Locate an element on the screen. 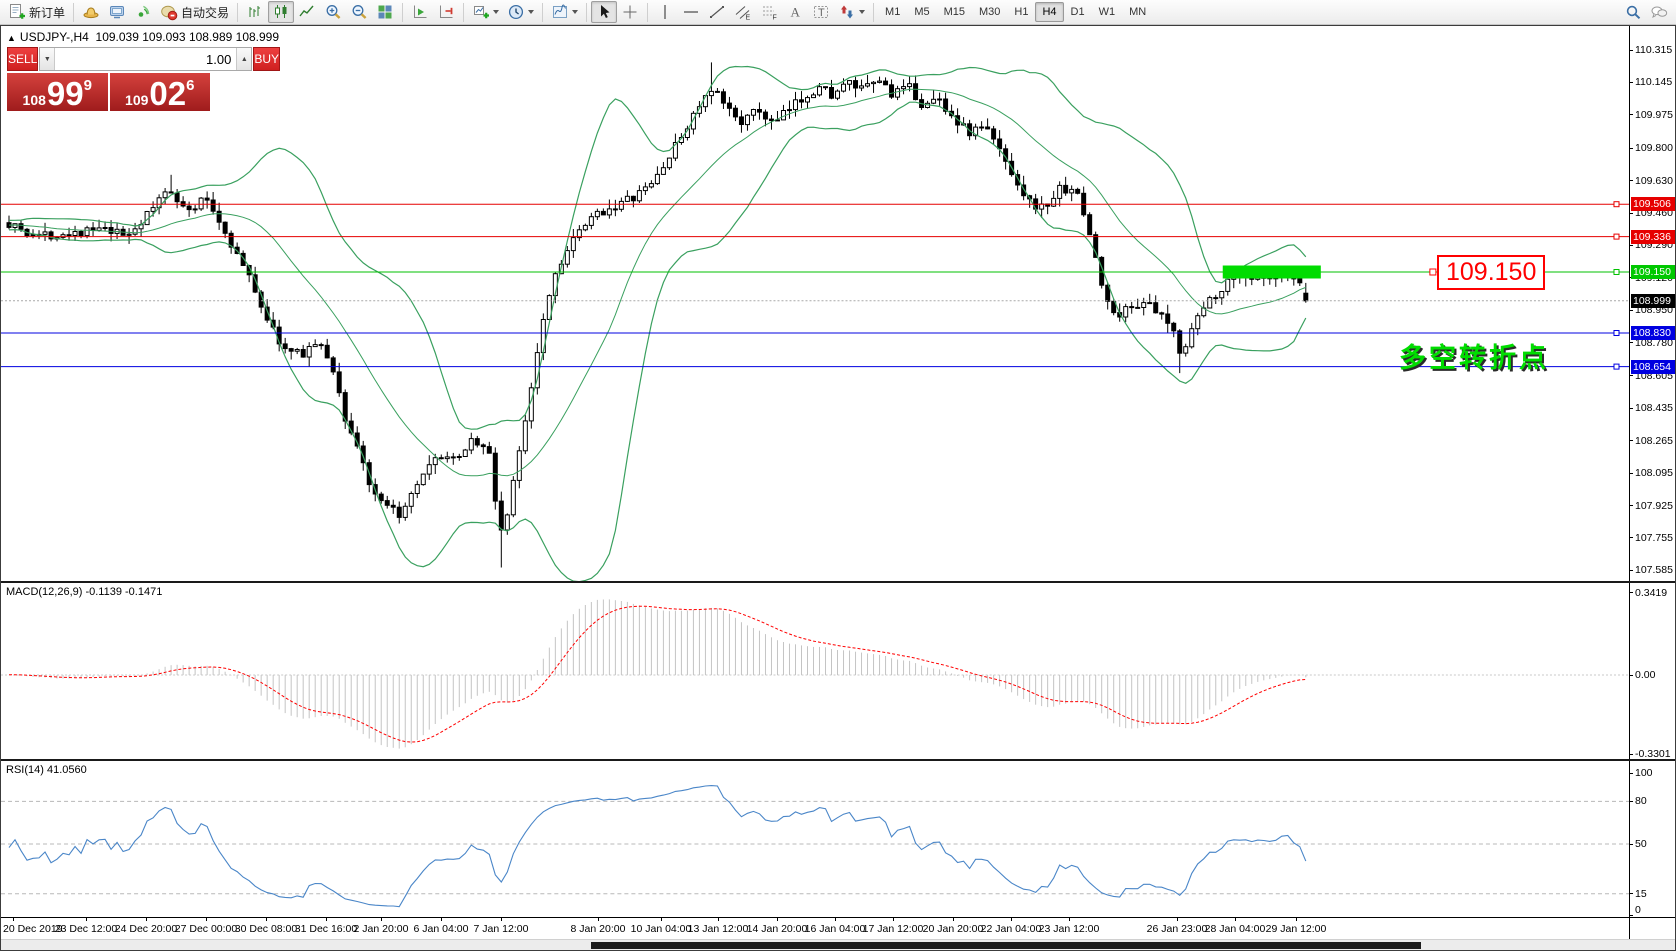 This screenshot has width=1676, height=951. new-order-button: 新订单 is located at coordinates (36, 12).